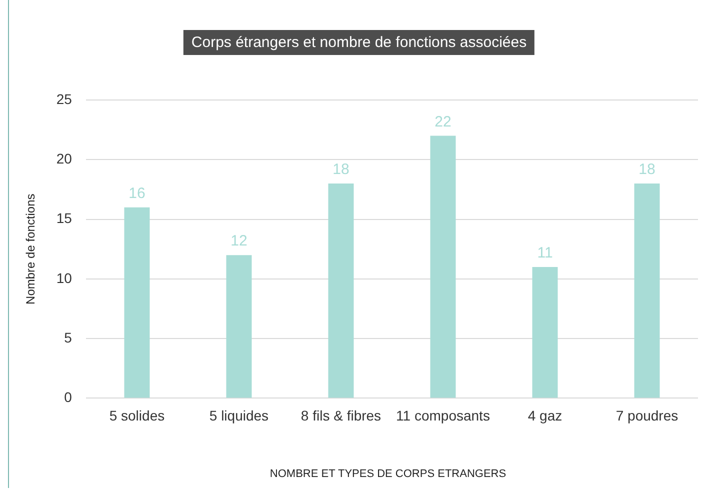  What do you see at coordinates (68, 397) in the screenshot?
I see `y-tick-label: 0` at bounding box center [68, 397].